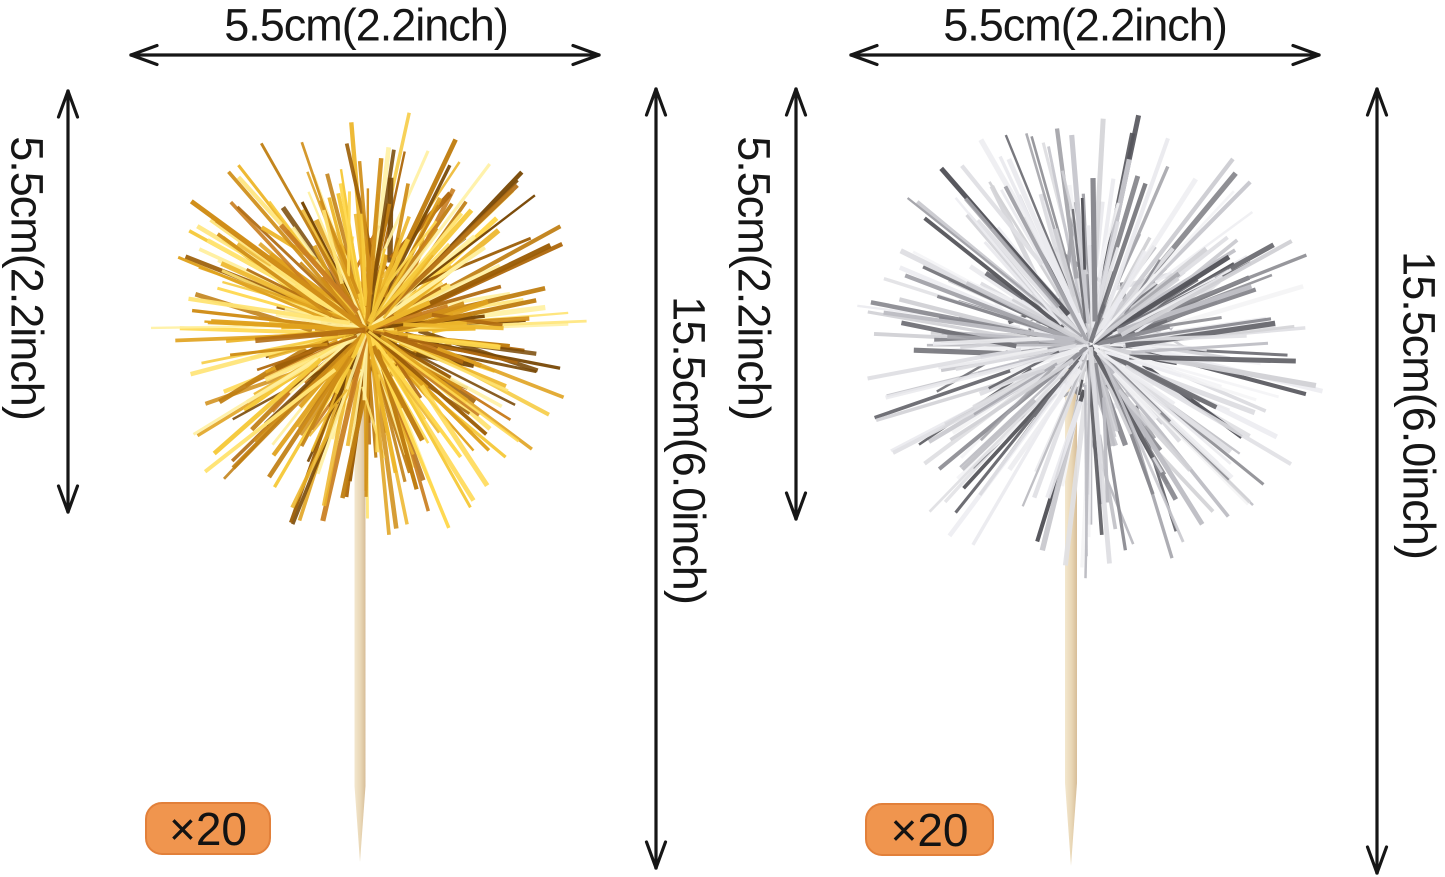 This screenshot has height=877, width=1445. What do you see at coordinates (27, 278) in the screenshot?
I see `gold-pom-height-label: 5.5cm(2.2inch)` at bounding box center [27, 278].